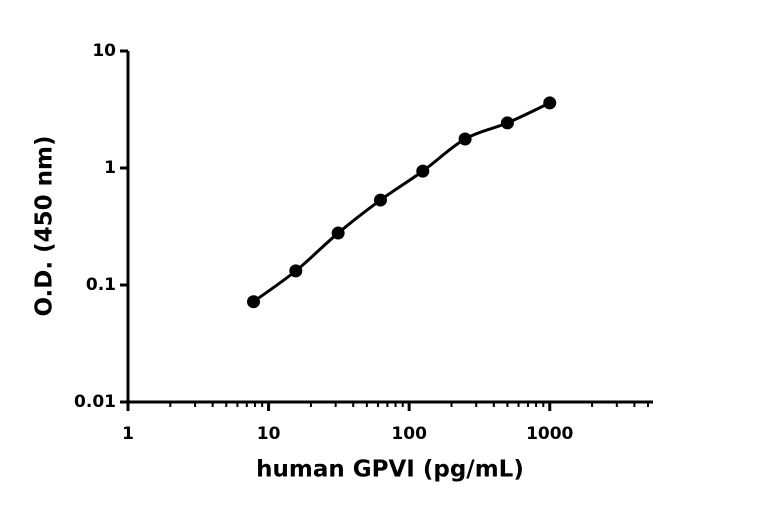 The image size is (768, 512). What do you see at coordinates (269, 434) in the screenshot?
I see `x-tick-label: 10` at bounding box center [269, 434].